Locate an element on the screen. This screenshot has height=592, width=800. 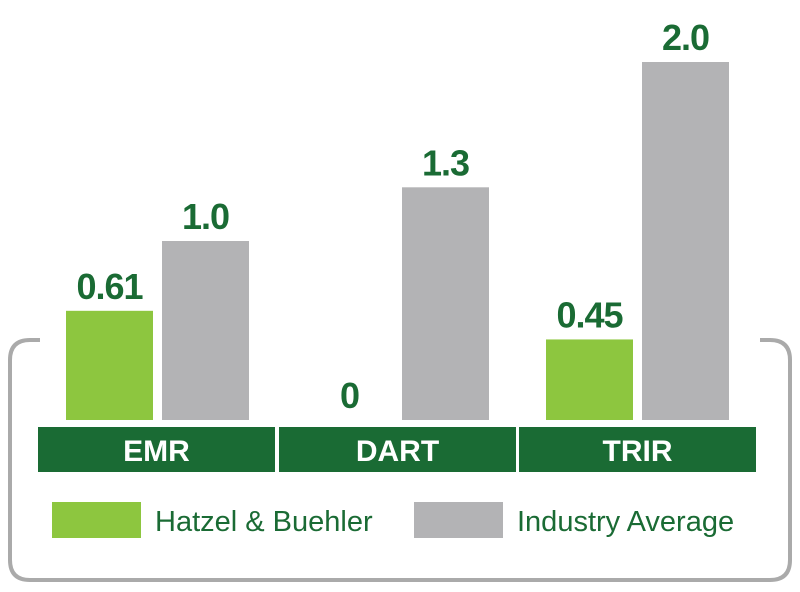
category-band-trir is located at coordinates (637, 449).